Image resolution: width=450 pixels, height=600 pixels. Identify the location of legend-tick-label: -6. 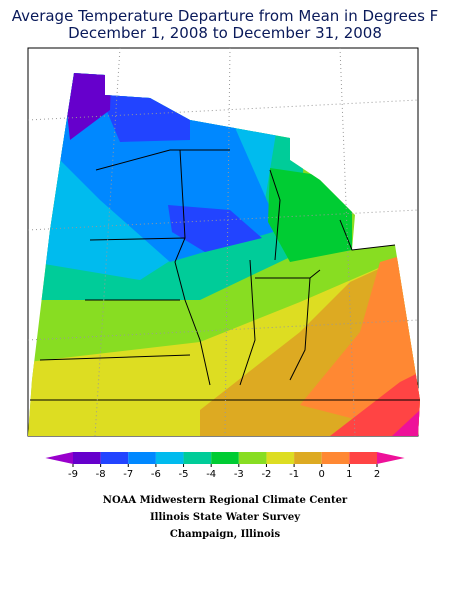
(156, 474).